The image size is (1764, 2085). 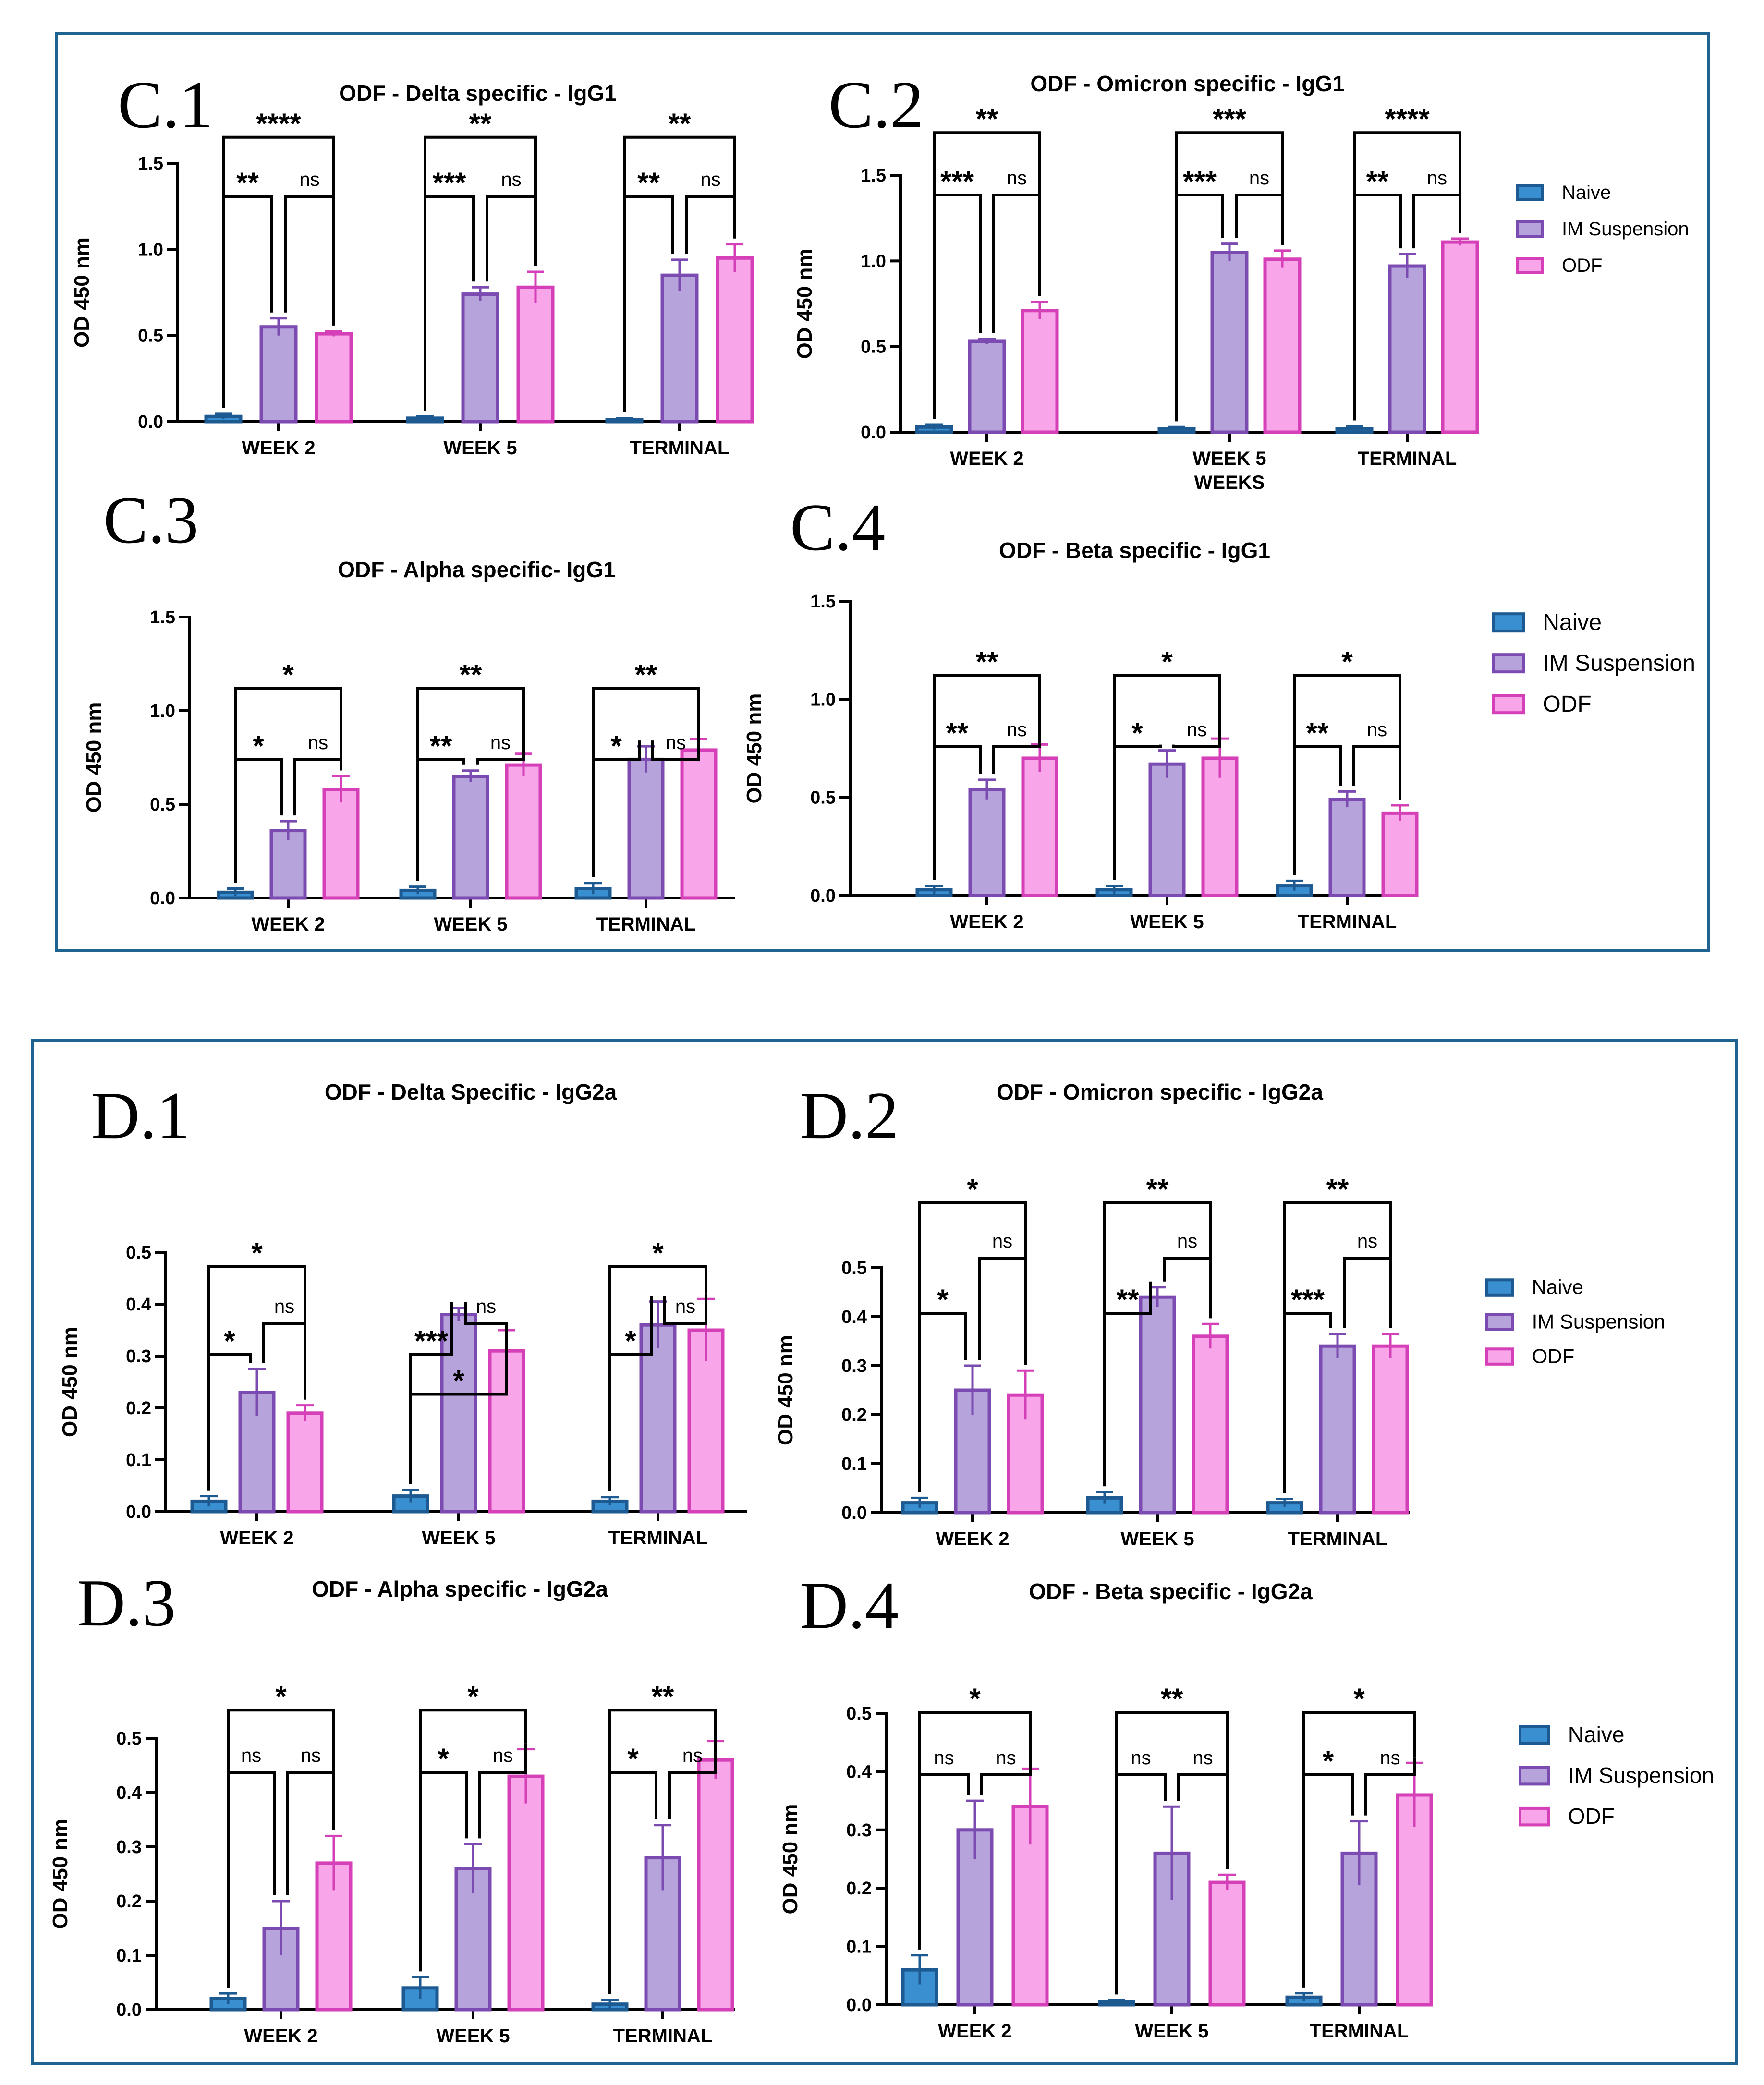 I want to click on x-tick-label: WEEK 2, so click(x=256, y=1538).